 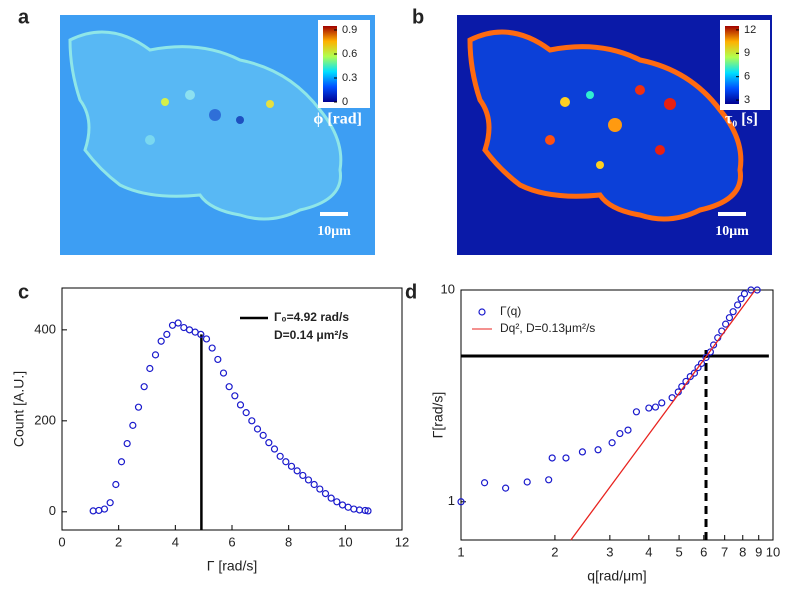 What do you see at coordinates (724, 551) in the screenshot?
I see `x-tick-label: 7` at bounding box center [724, 551].